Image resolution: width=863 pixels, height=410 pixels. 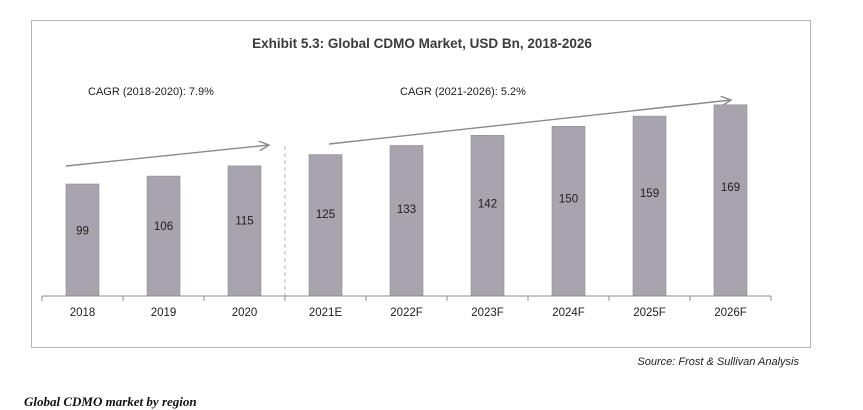 What do you see at coordinates (406, 221) in the screenshot?
I see `bar-2022F` at bounding box center [406, 221].